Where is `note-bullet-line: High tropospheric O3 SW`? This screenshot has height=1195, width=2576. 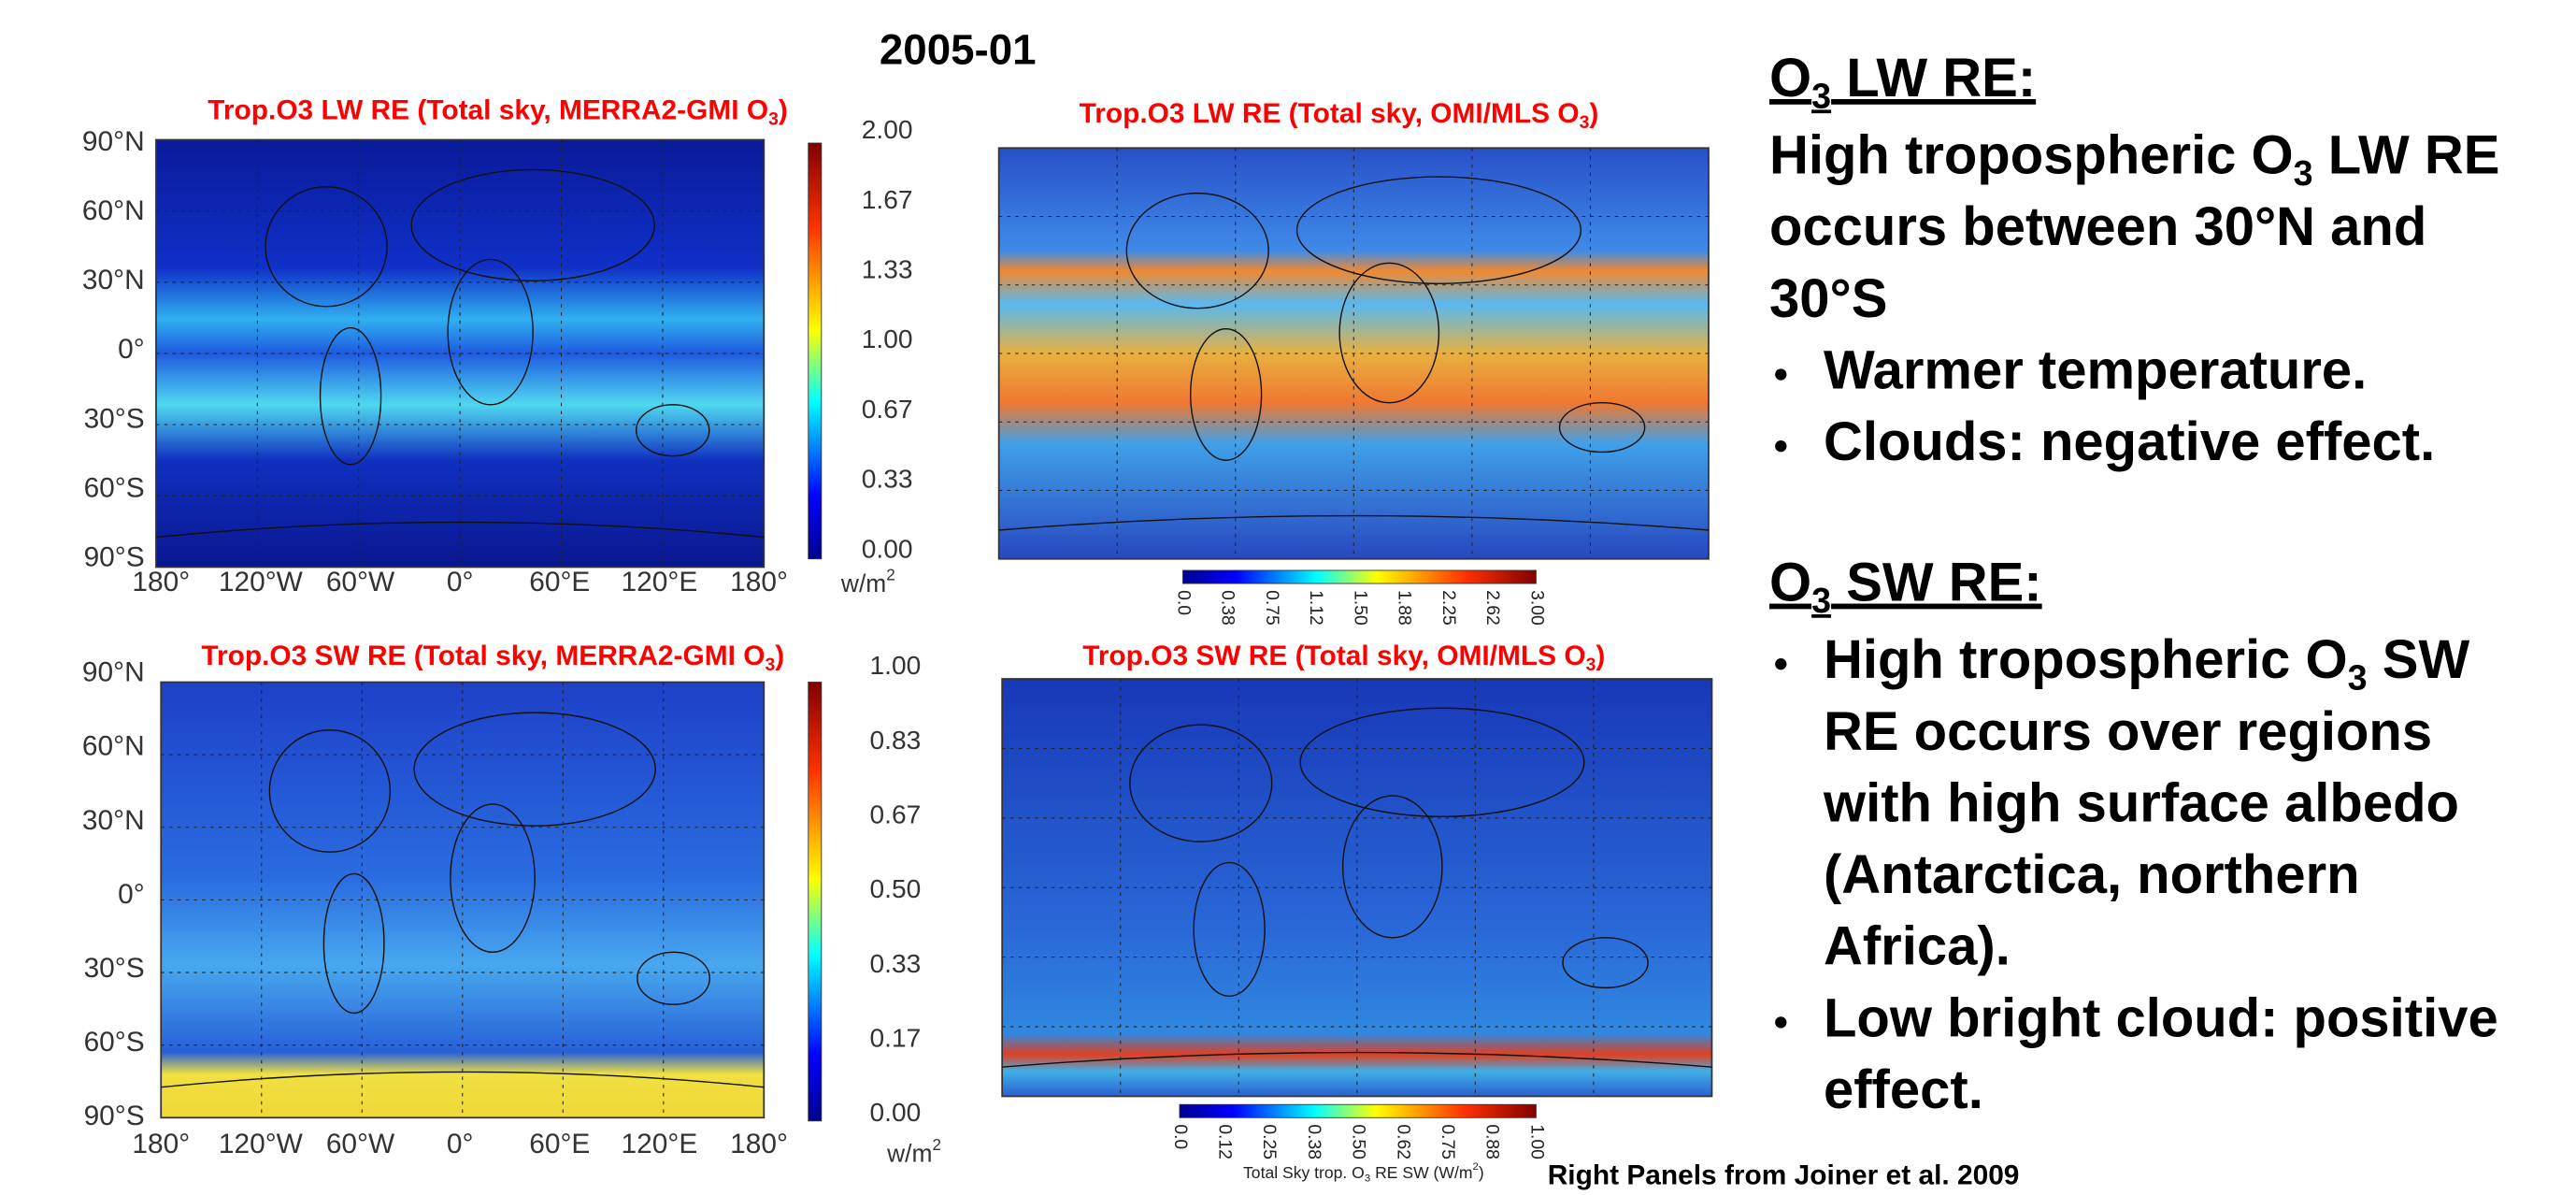 note-bullet-line: High tropospheric O3 SW is located at coordinates (2146, 664).